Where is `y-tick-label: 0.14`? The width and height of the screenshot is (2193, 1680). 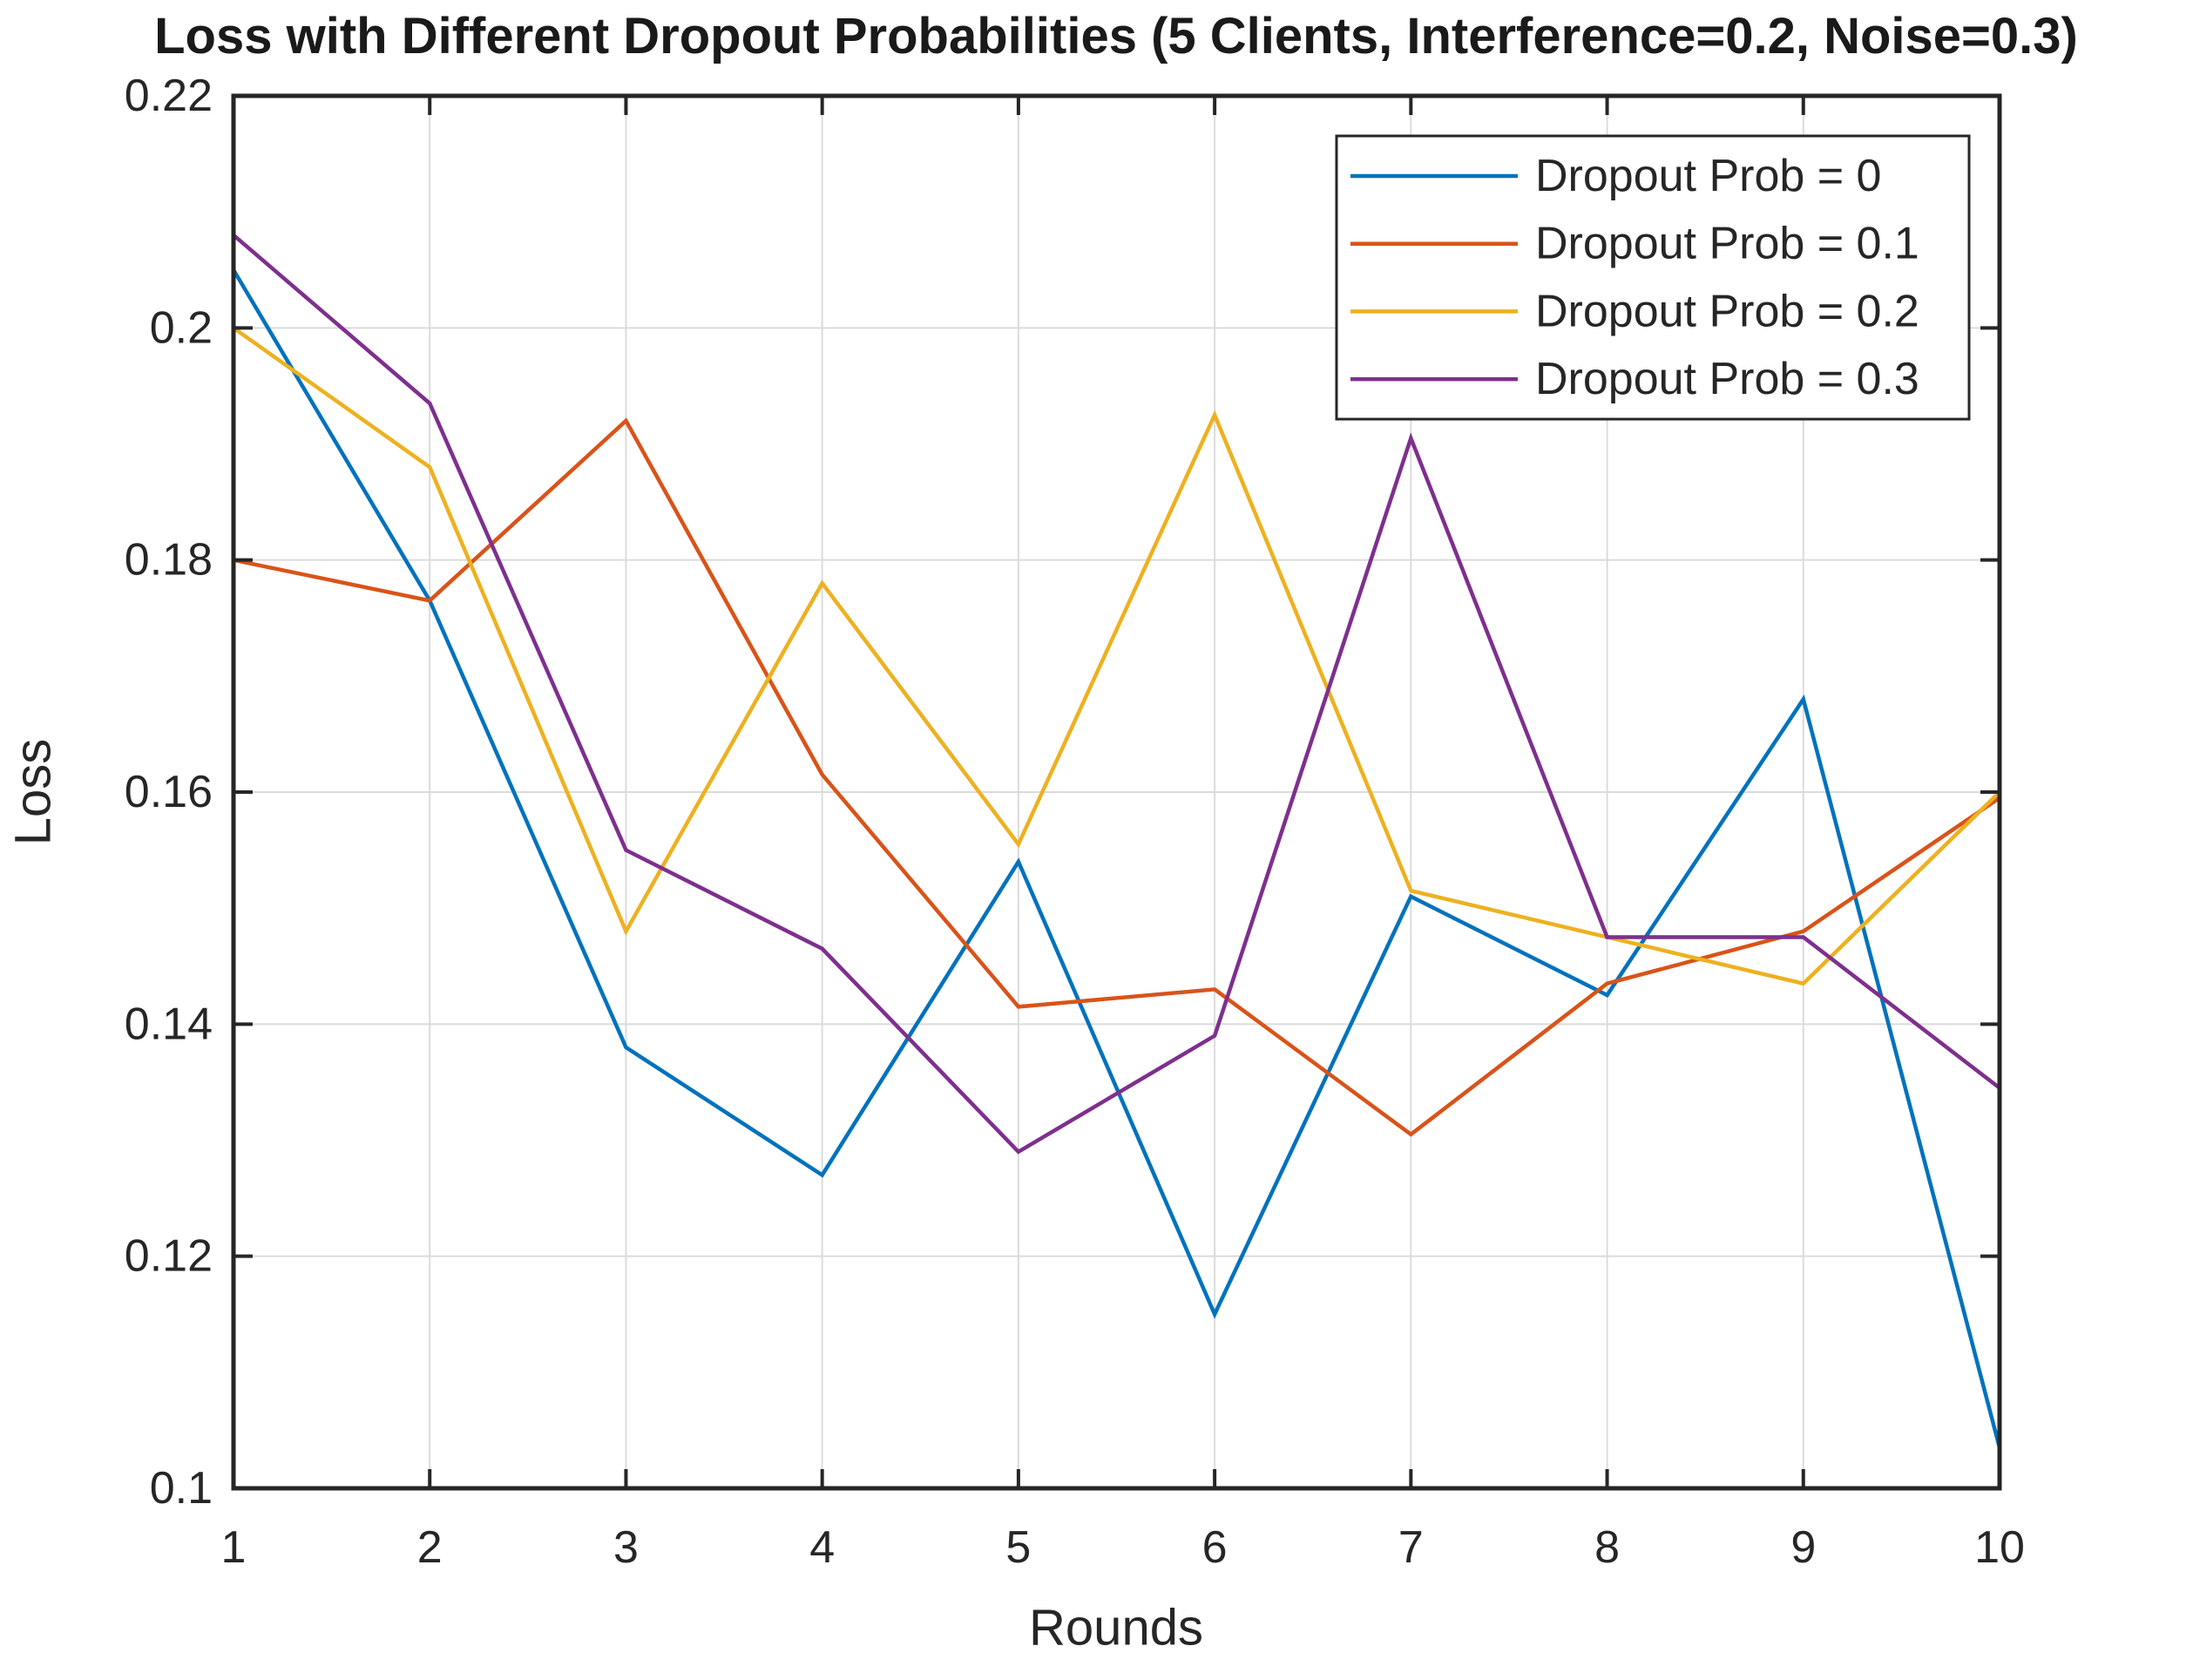
y-tick-label: 0.14 is located at coordinates (169, 1024).